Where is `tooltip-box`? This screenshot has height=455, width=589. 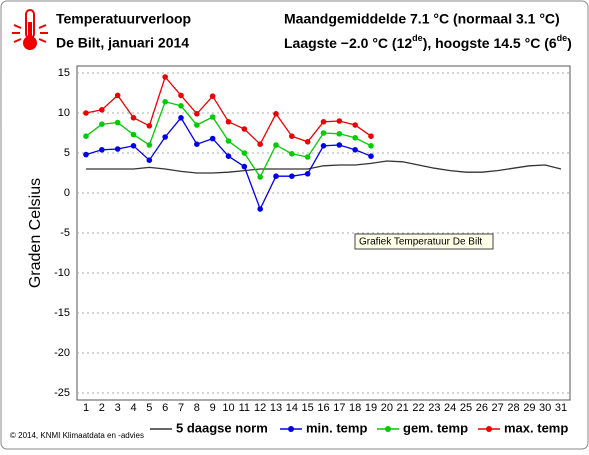 tooltip-box is located at coordinates (424, 241).